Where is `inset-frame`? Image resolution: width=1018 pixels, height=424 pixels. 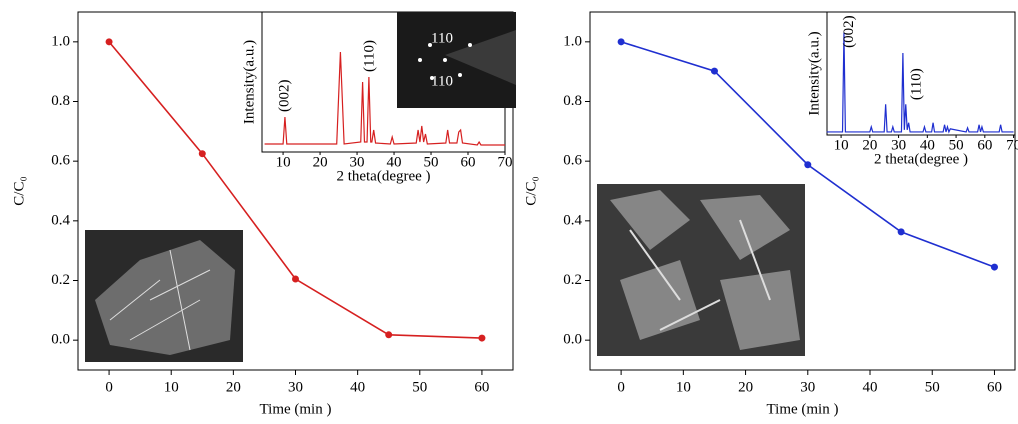
inset-frame is located at coordinates (921, 73).